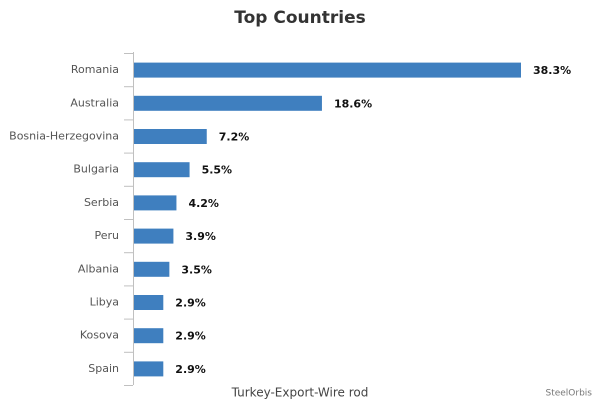  What do you see at coordinates (196, 269) in the screenshot?
I see `data-label: 3.5%` at bounding box center [196, 269].